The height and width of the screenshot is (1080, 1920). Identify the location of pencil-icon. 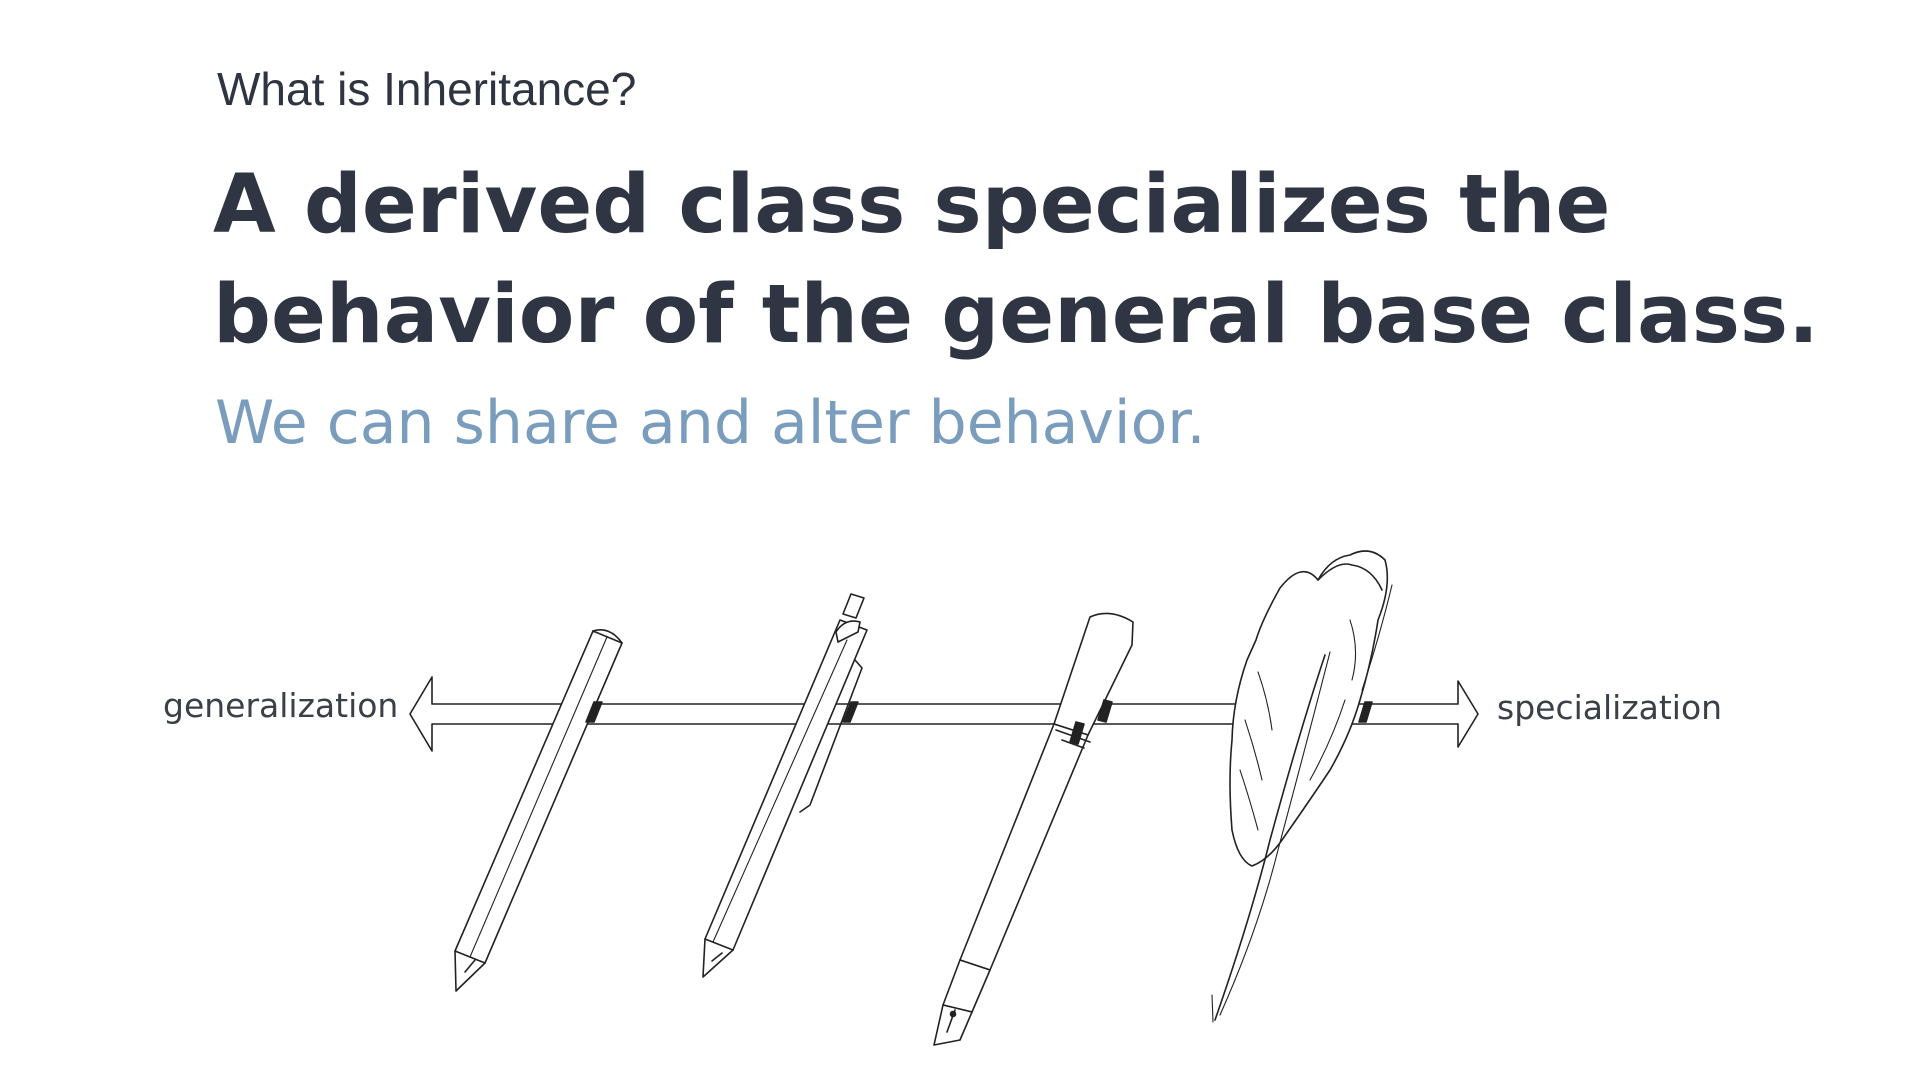
(538, 810).